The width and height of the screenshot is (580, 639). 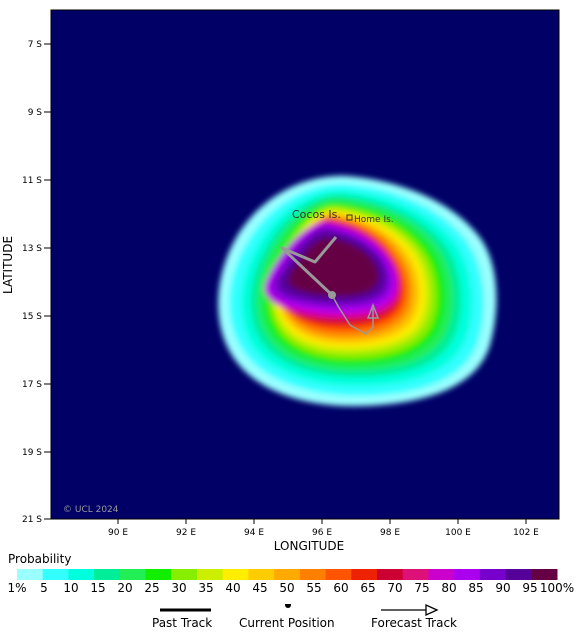 What do you see at coordinates (288, 606) in the screenshot?
I see `current-position-symbol` at bounding box center [288, 606].